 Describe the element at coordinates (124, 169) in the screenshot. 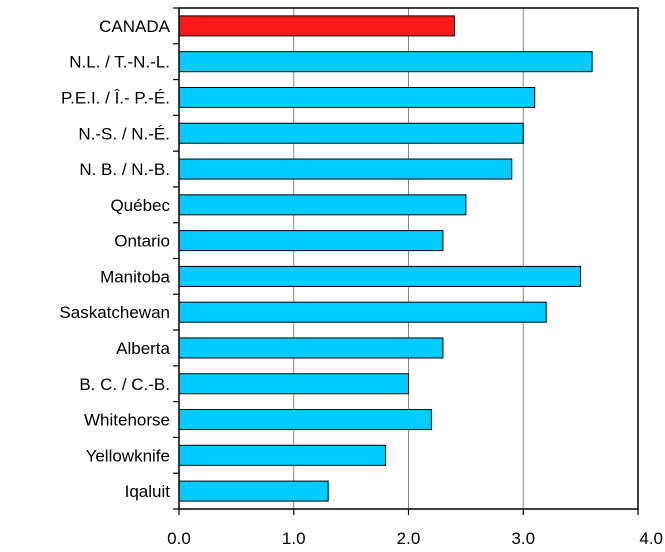

I see `category-label-4: N. B. / N.-B.` at that location.